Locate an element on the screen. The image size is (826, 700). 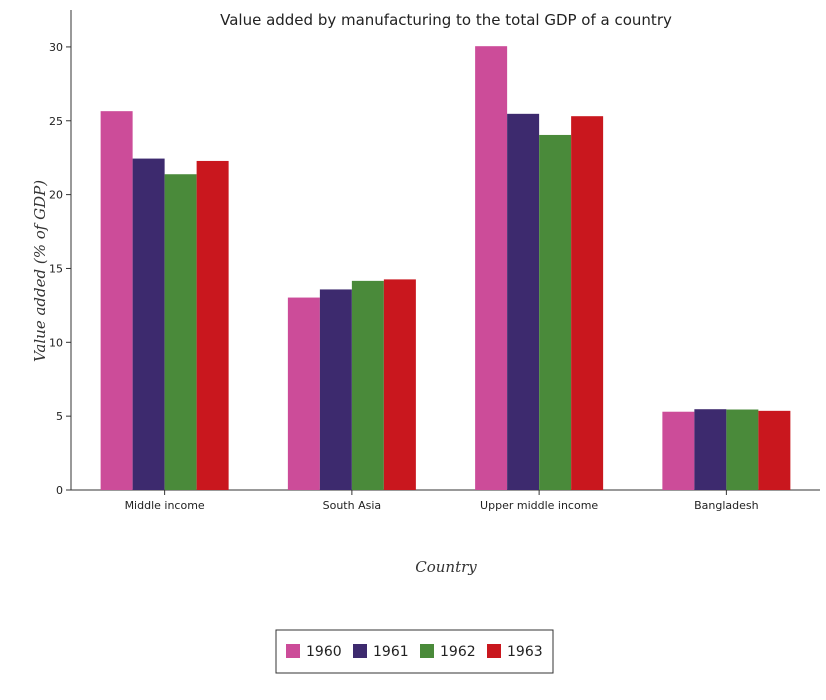
bar-1962-bangladesh is located at coordinates (742, 450).